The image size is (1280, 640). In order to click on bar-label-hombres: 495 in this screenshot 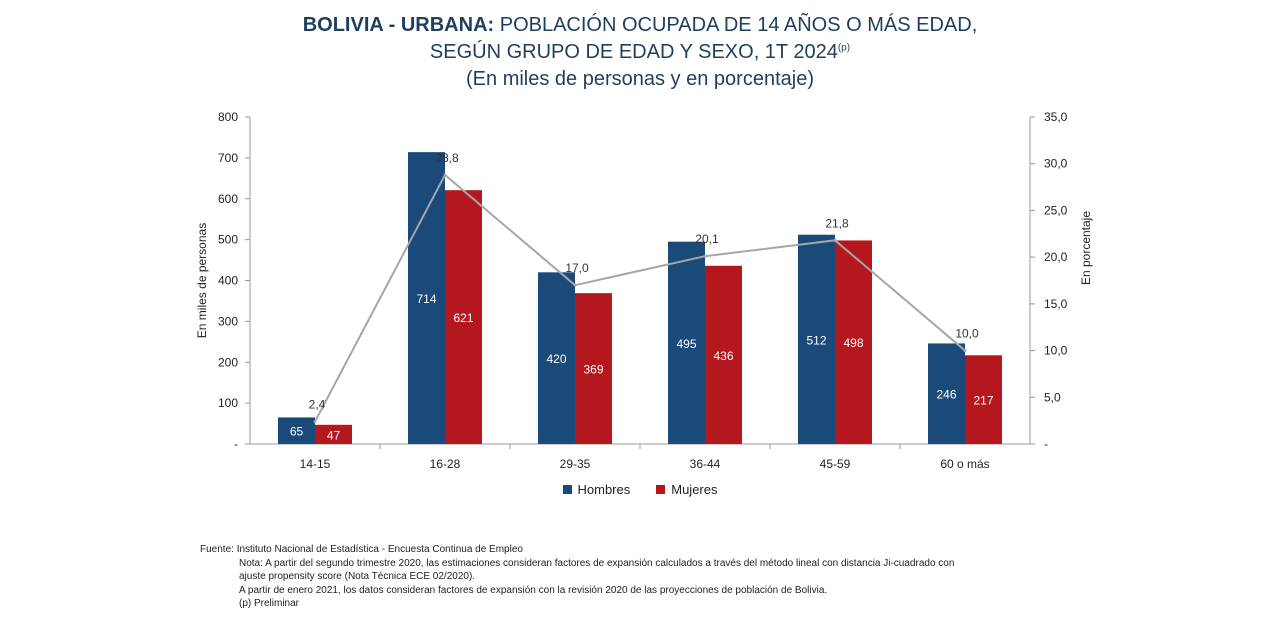, I will do `click(686, 344)`.